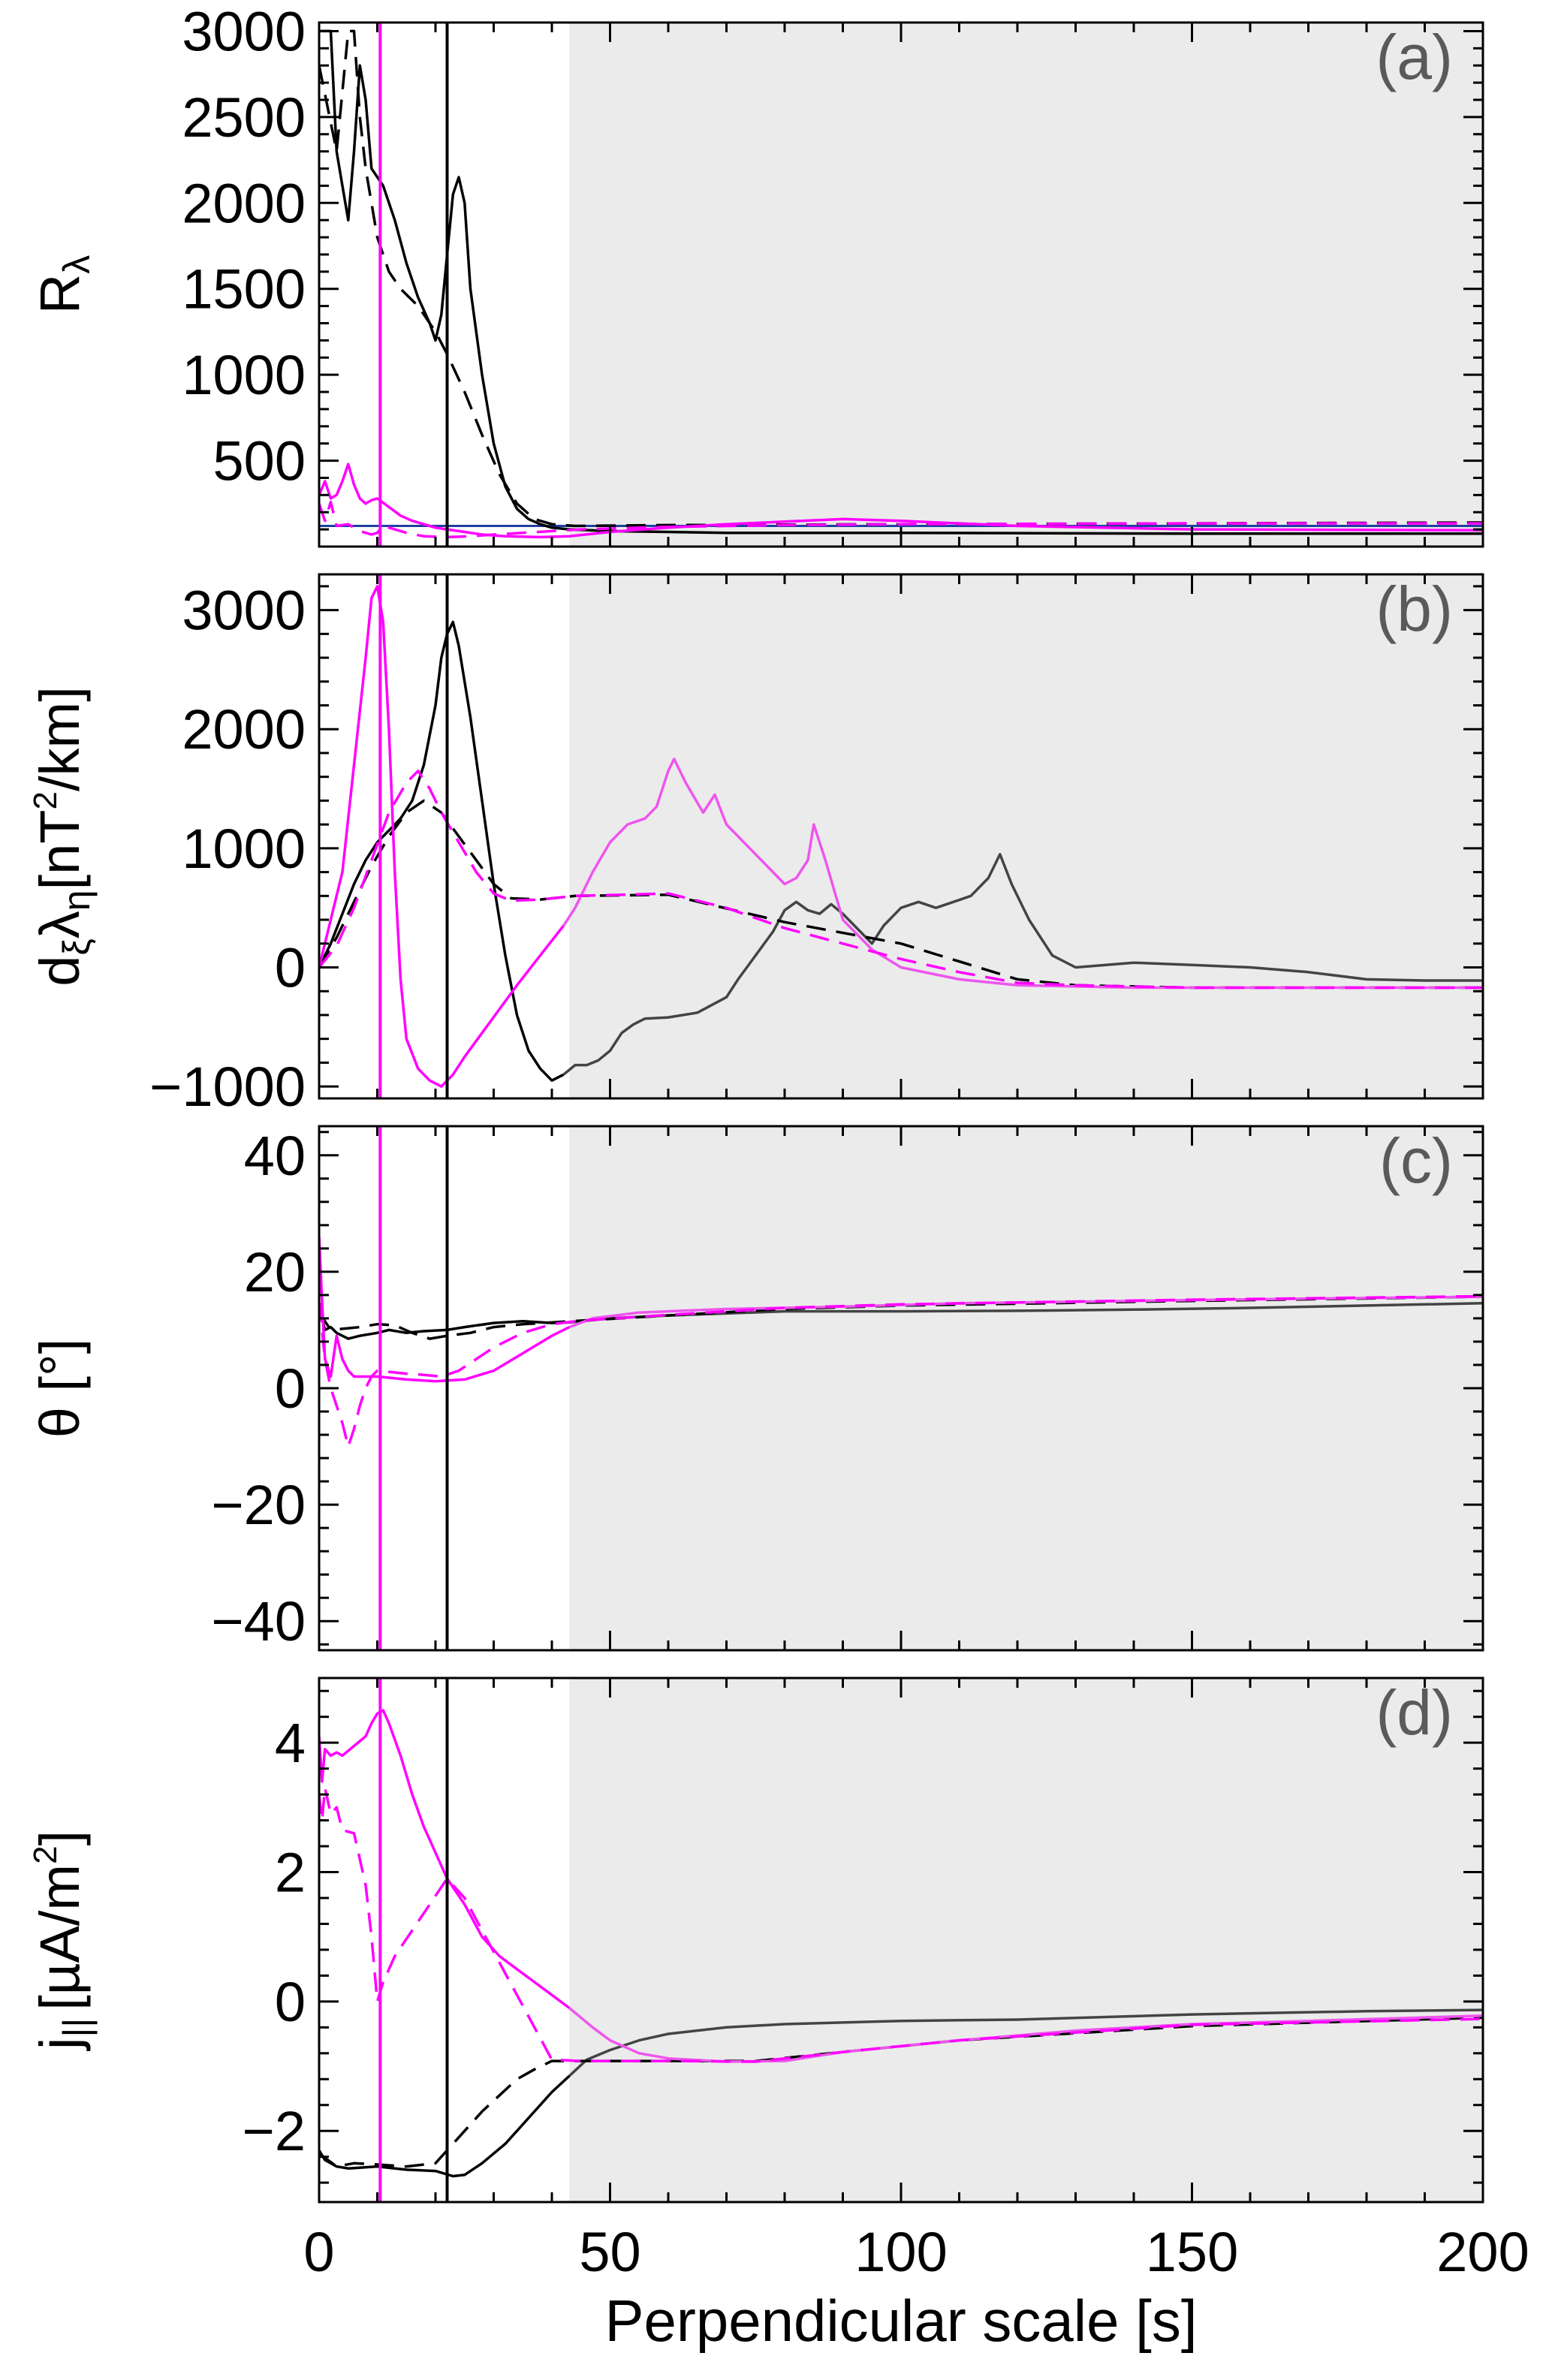  Describe the element at coordinates (60, 1838) in the screenshot. I see `y-label-end: ]` at that location.